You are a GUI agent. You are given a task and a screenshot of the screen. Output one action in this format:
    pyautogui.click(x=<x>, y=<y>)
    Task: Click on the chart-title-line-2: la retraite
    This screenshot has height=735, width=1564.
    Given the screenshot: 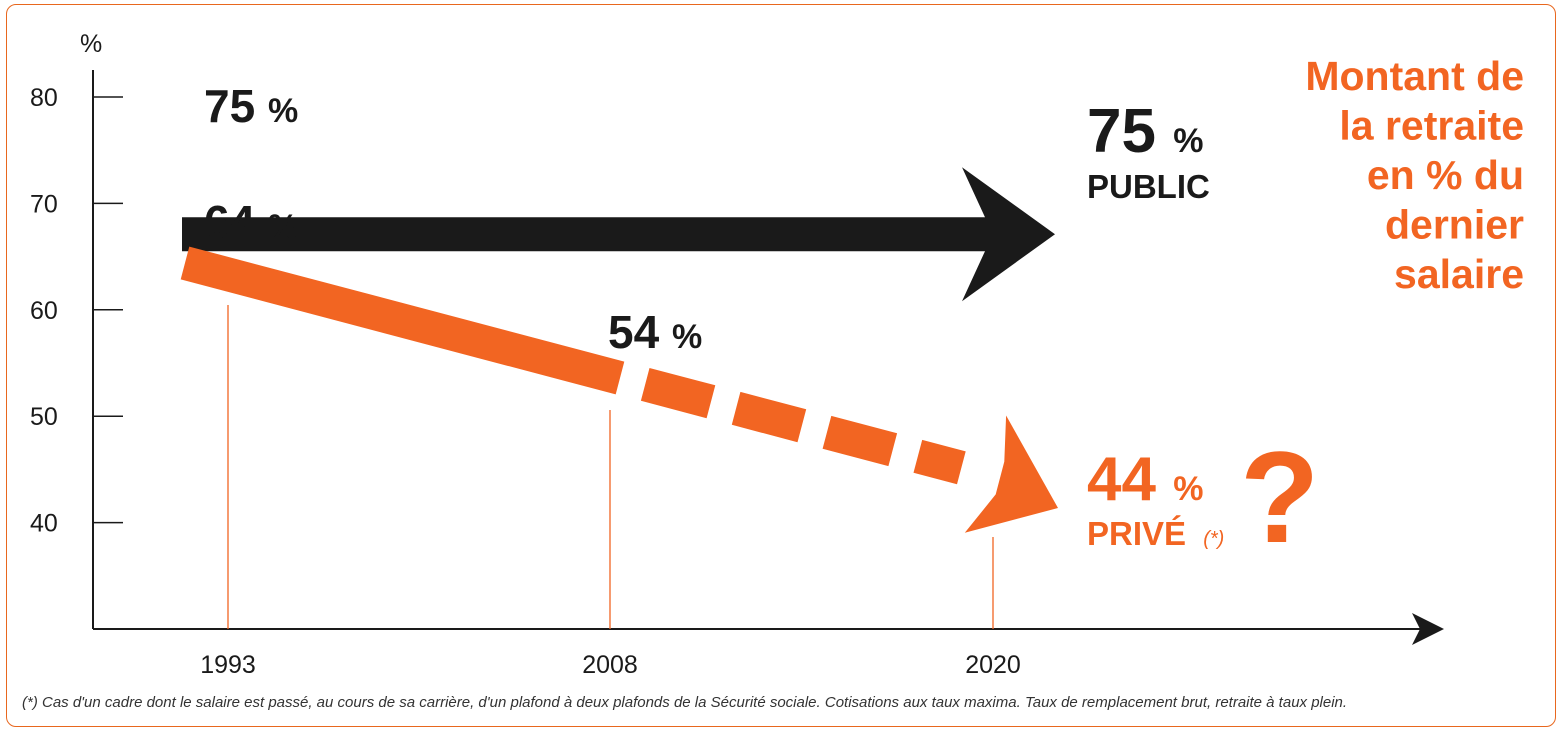 What is the action you would take?
    pyautogui.click(x=1431, y=126)
    